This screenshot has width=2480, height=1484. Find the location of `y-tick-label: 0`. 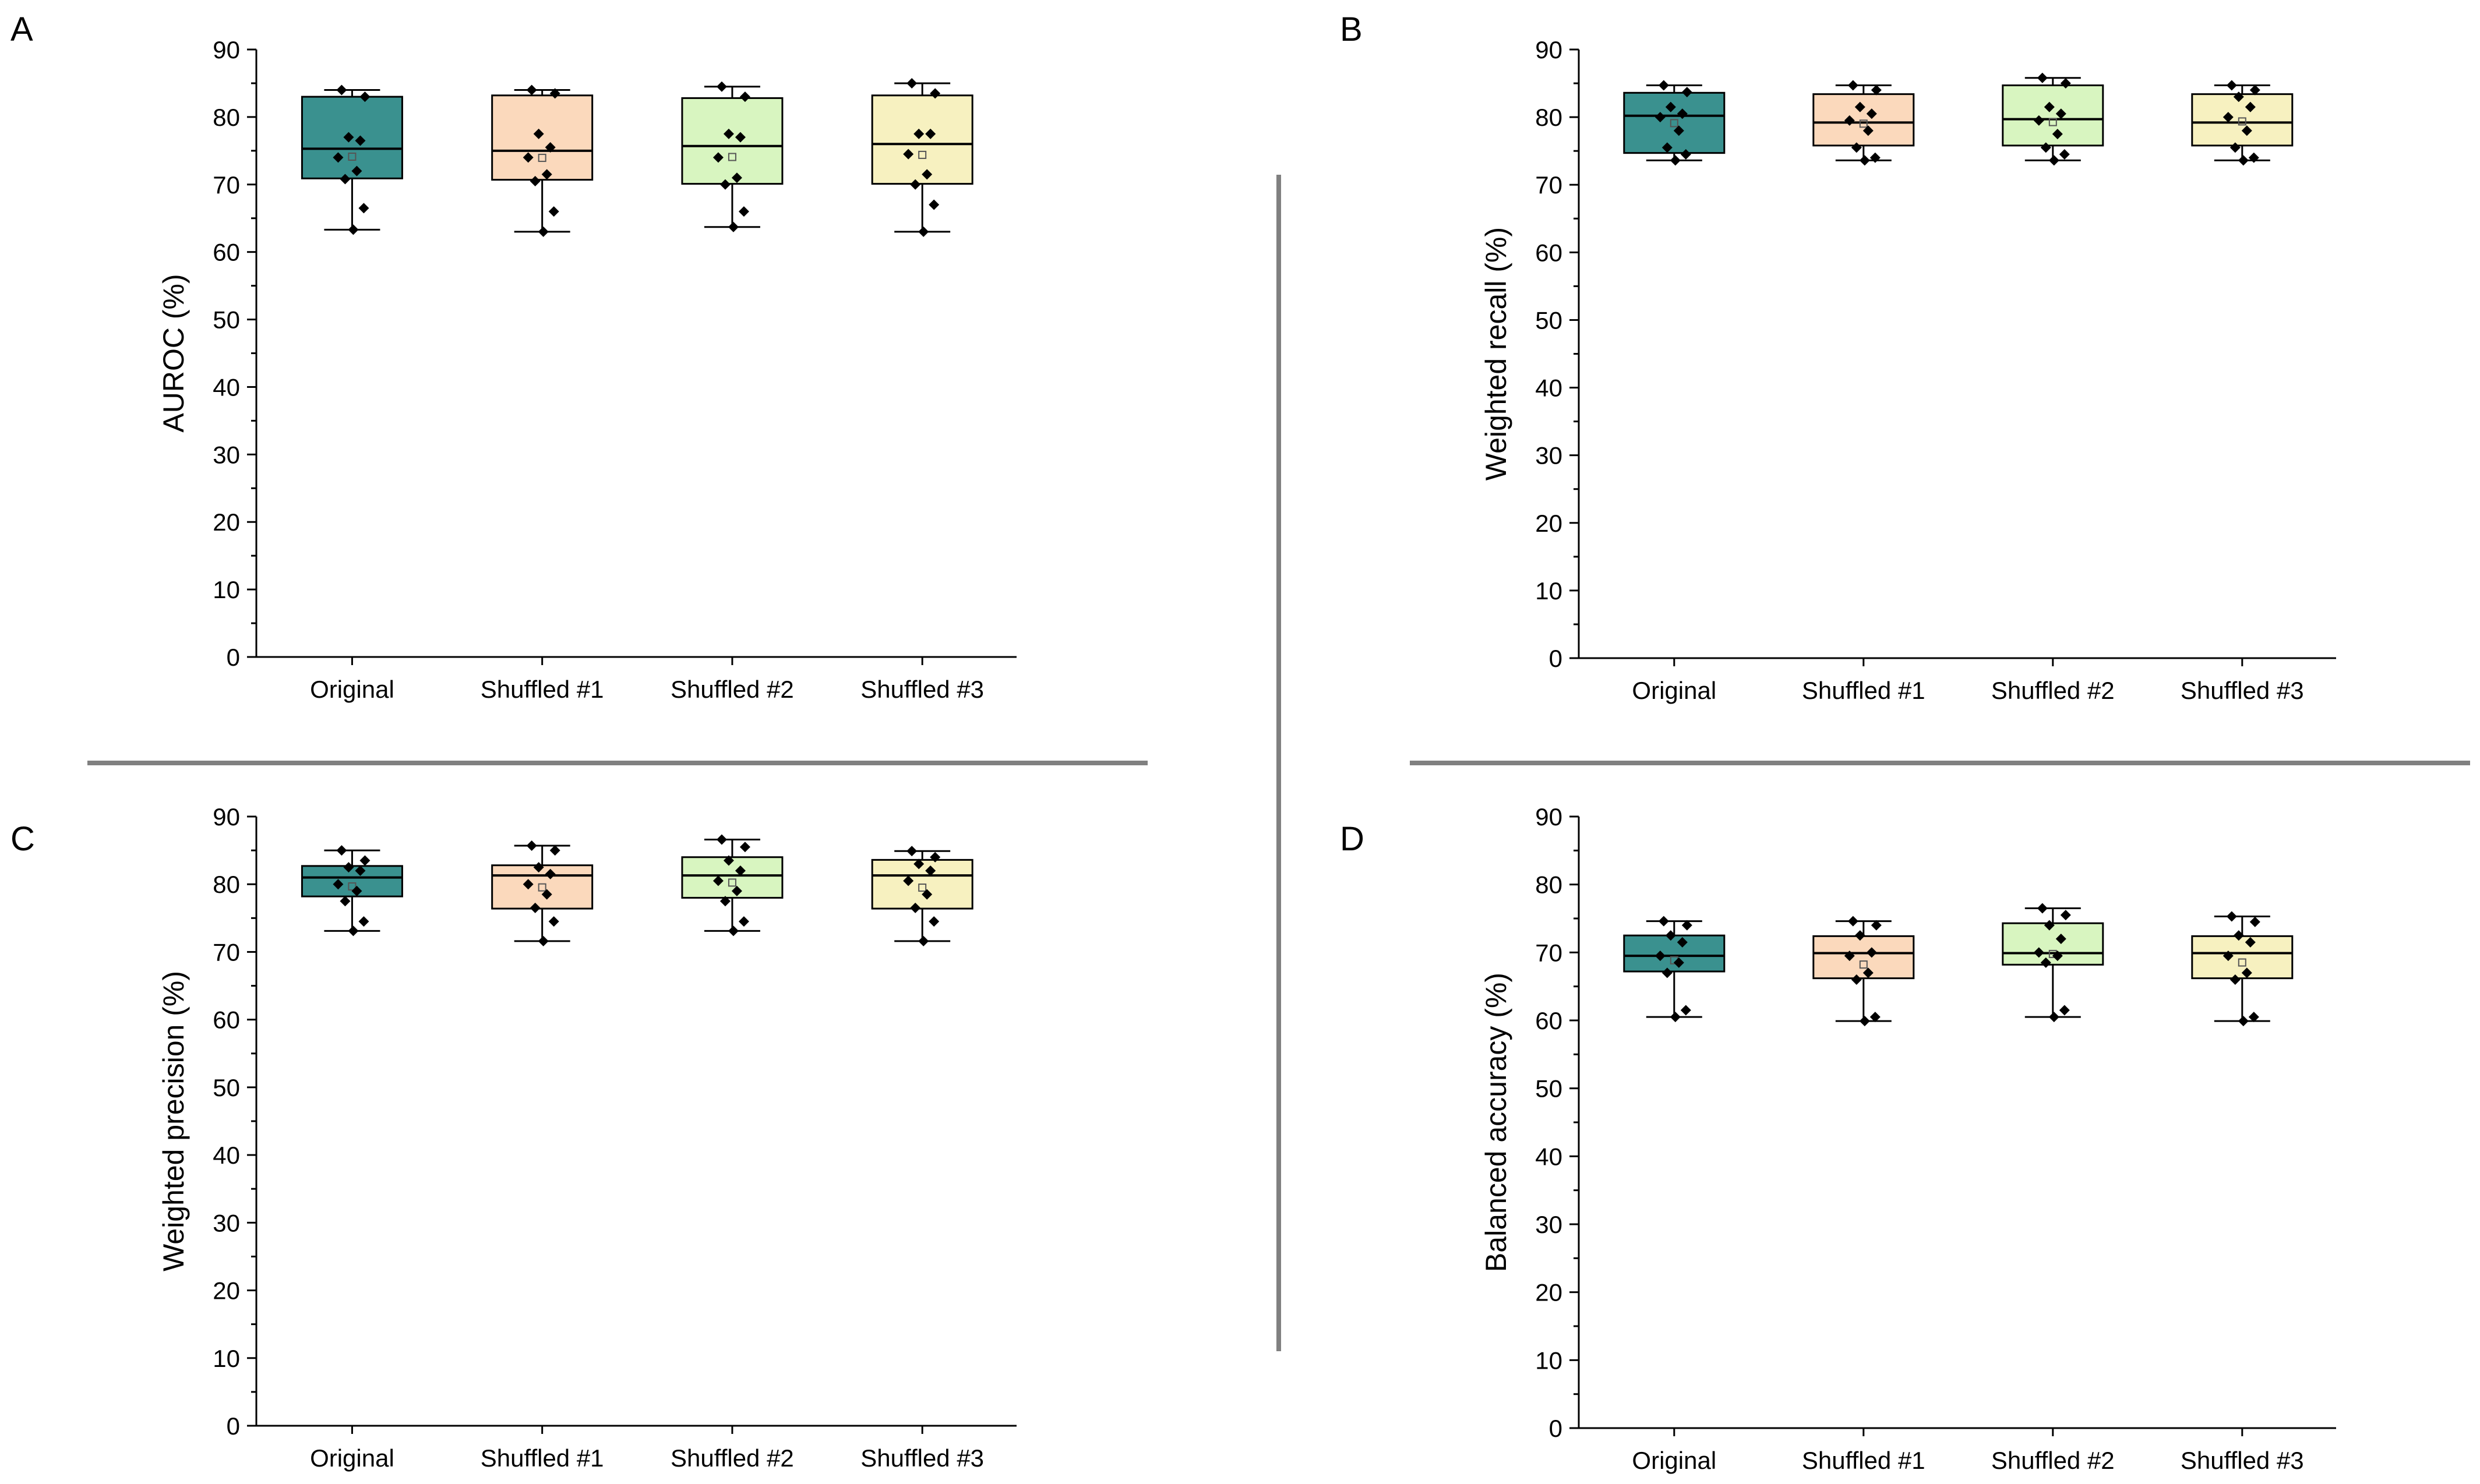

y-tick-label: 0 is located at coordinates (233, 1426).